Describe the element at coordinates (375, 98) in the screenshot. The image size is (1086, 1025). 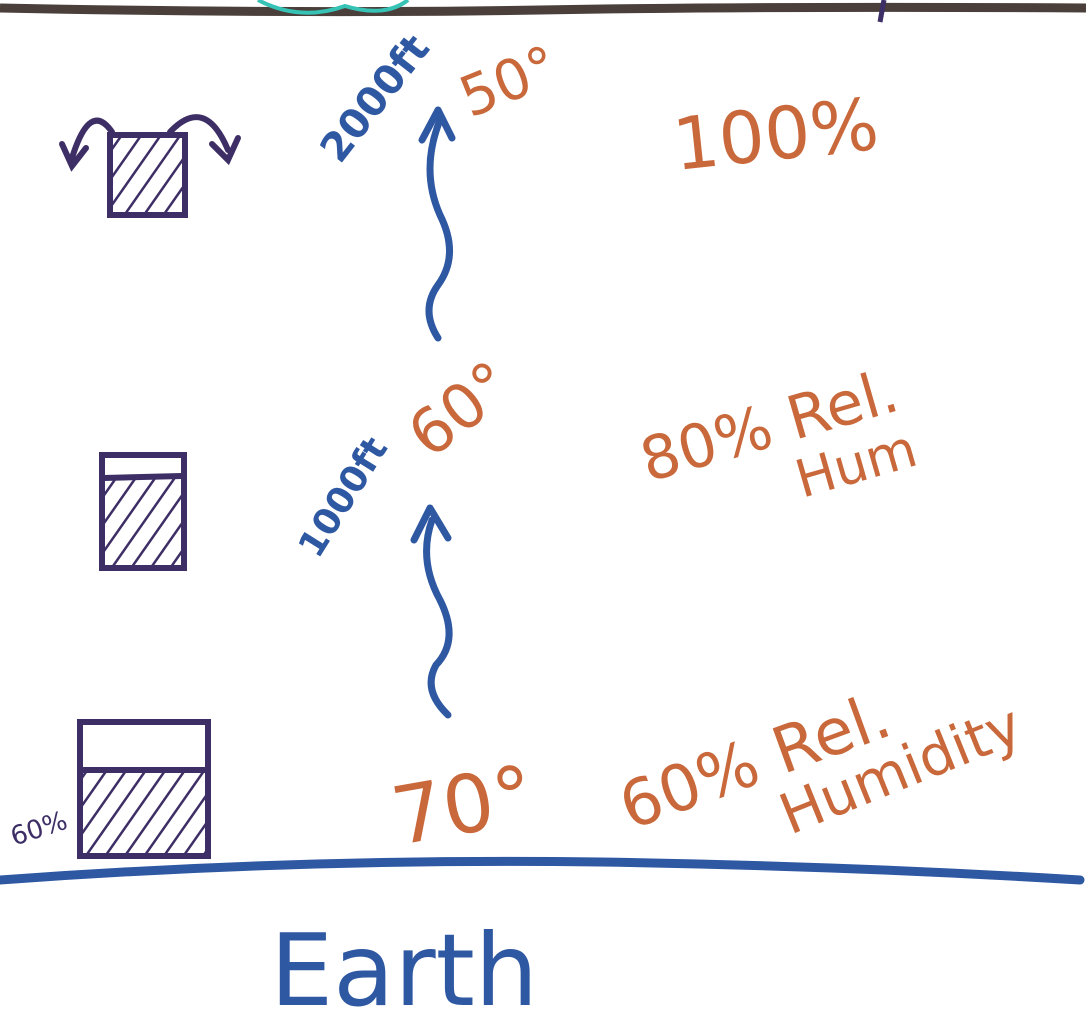
I see `altitude-2000ft-label: 2000ft` at that location.